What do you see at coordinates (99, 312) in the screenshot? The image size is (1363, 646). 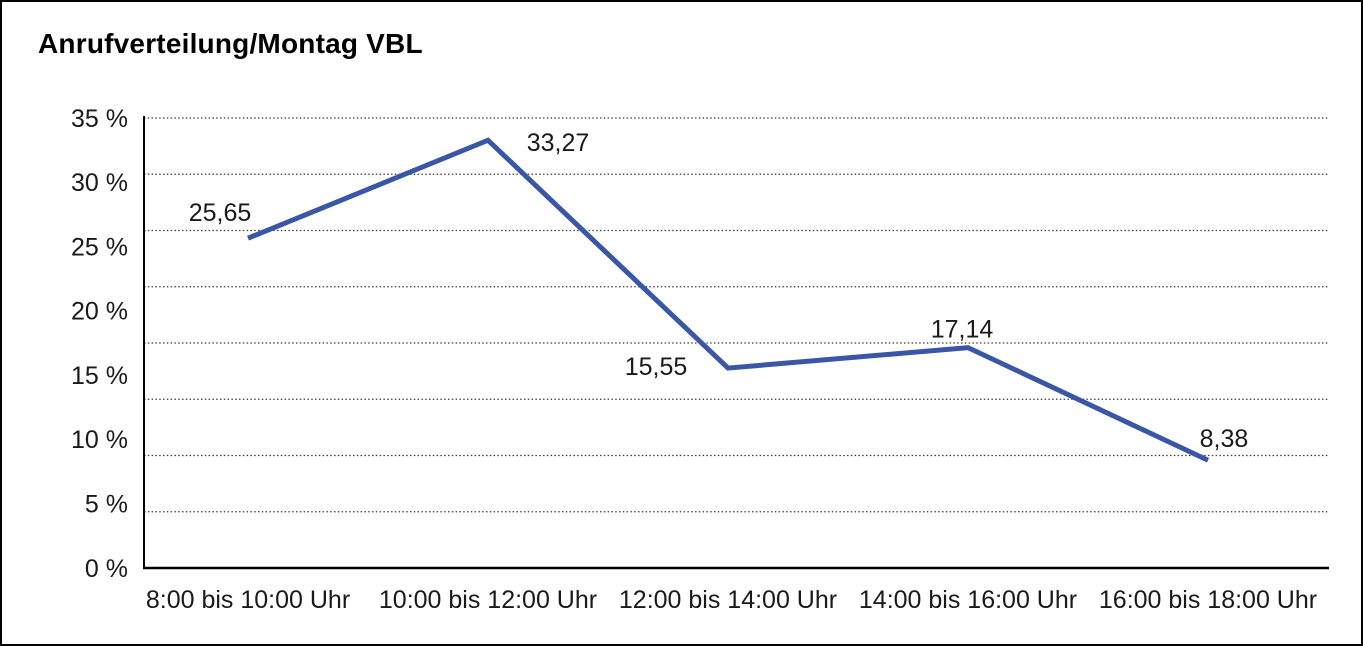 I see `y-tick-label: 20 %` at bounding box center [99, 312].